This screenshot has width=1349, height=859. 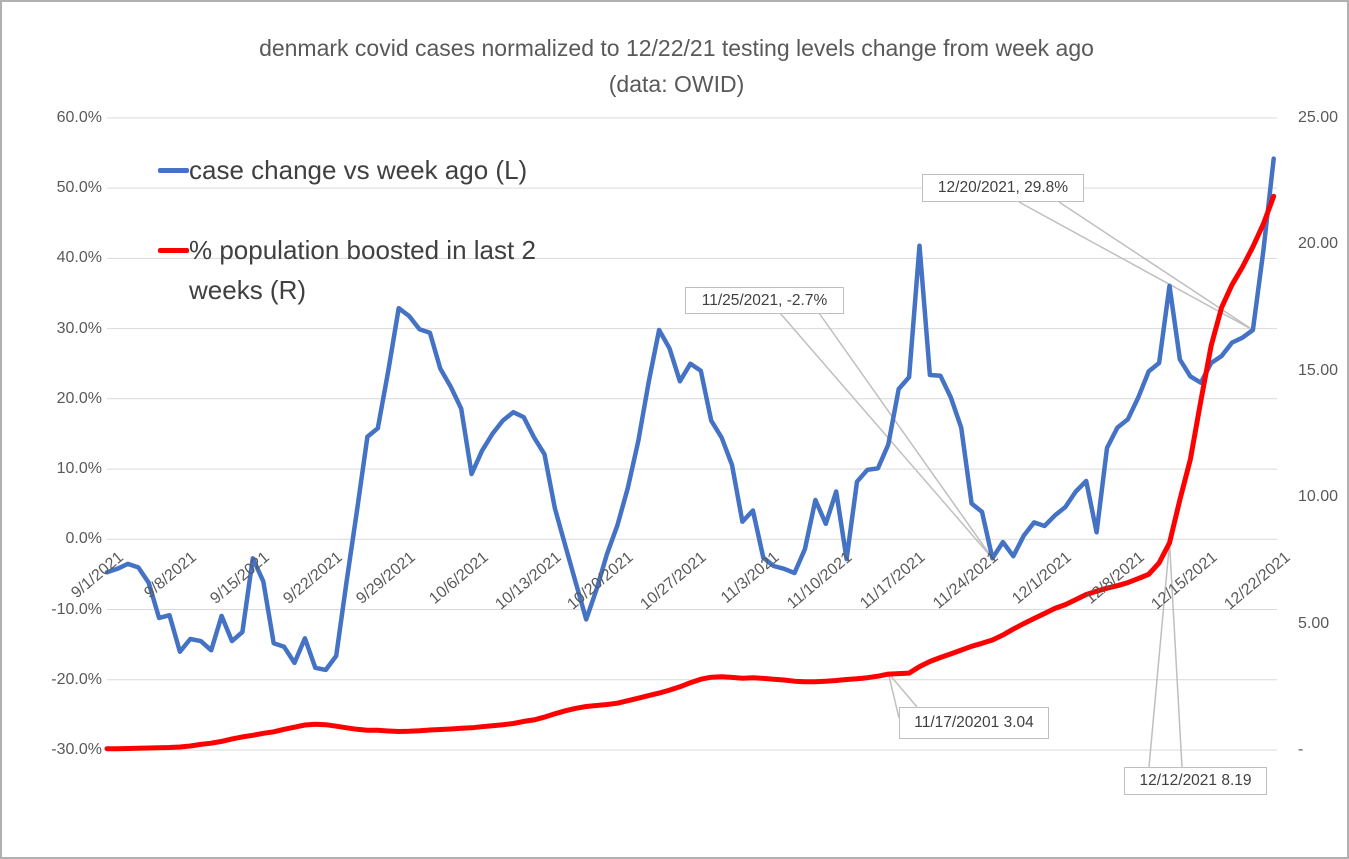 What do you see at coordinates (173, 250) in the screenshot?
I see `legend-line-swatch-red-icon` at bounding box center [173, 250].